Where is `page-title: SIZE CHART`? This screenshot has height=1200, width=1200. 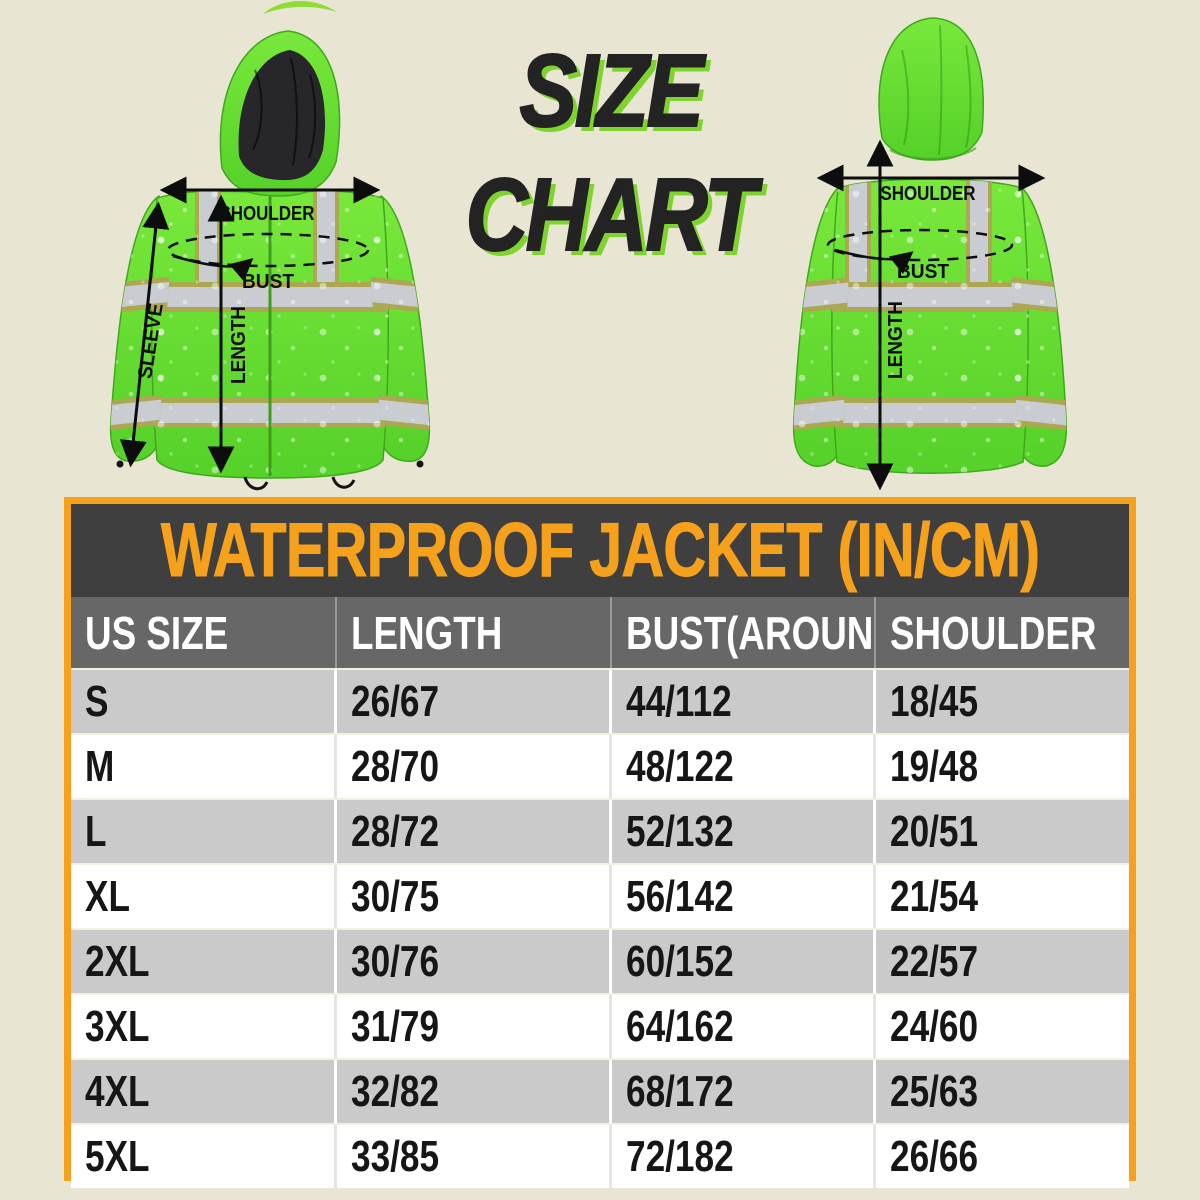
page-title: SIZE CHART is located at coordinates (610, 162).